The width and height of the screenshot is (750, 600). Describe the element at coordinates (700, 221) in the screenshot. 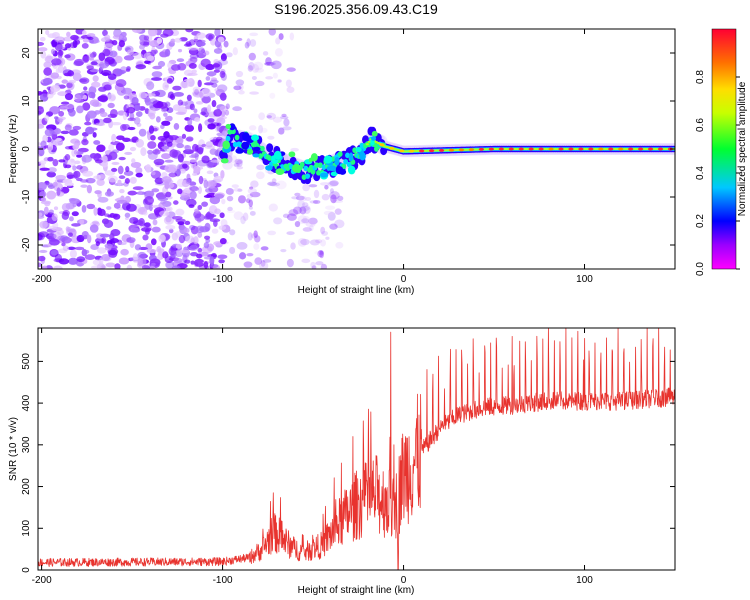

I see `colorbar-tick-label: 0.2` at that location.